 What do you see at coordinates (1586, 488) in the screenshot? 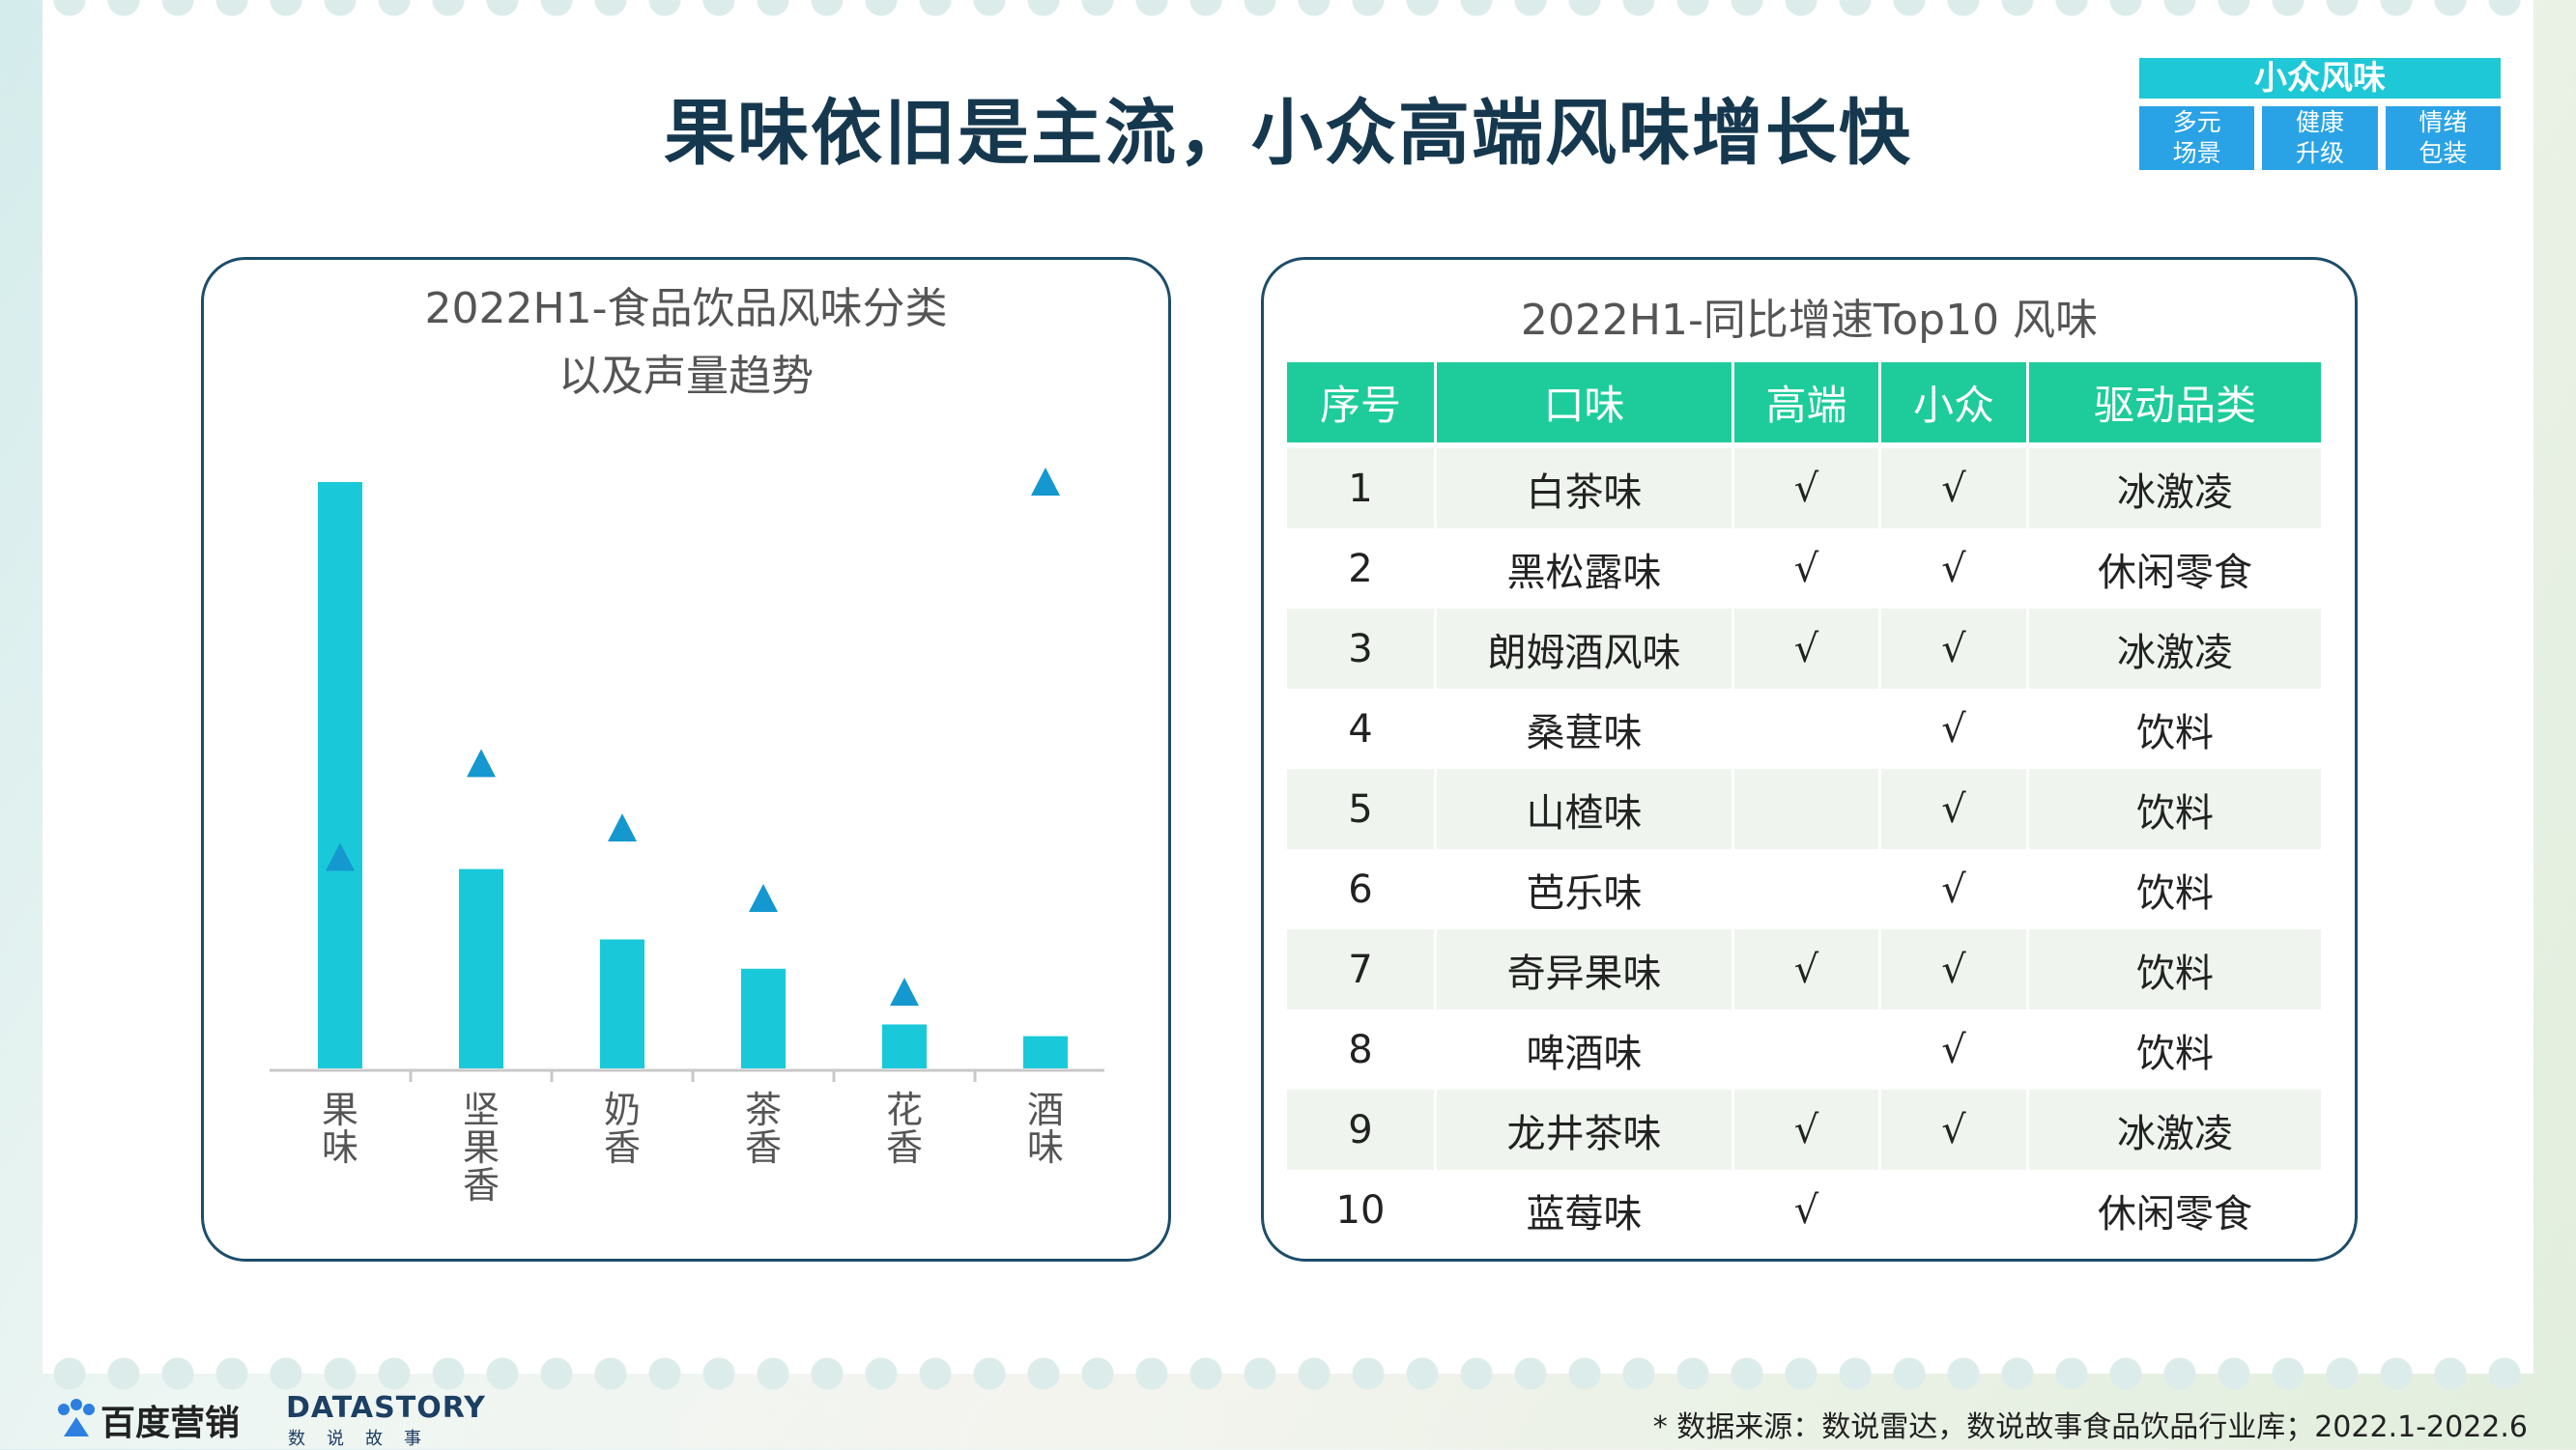
I see `cell-flavor: 白茶味` at bounding box center [1586, 488].